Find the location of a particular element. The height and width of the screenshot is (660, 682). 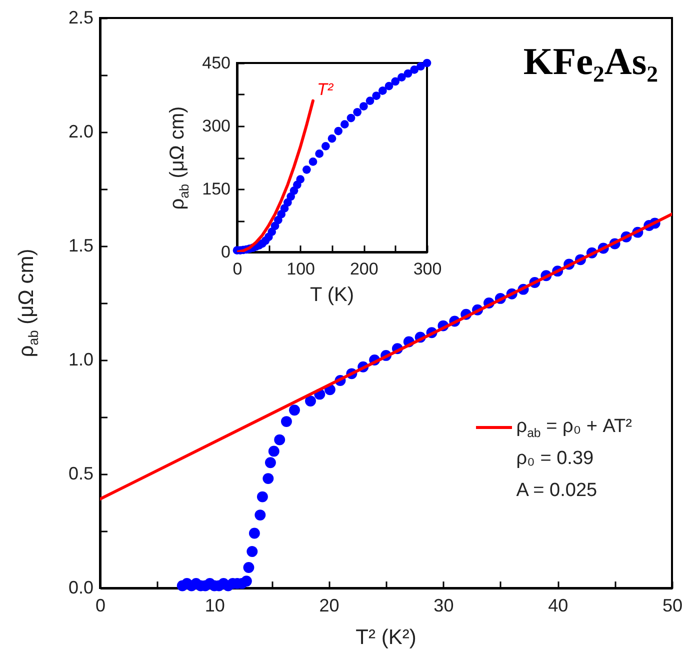

y-tick-label: 1.0 is located at coordinates (81, 360).